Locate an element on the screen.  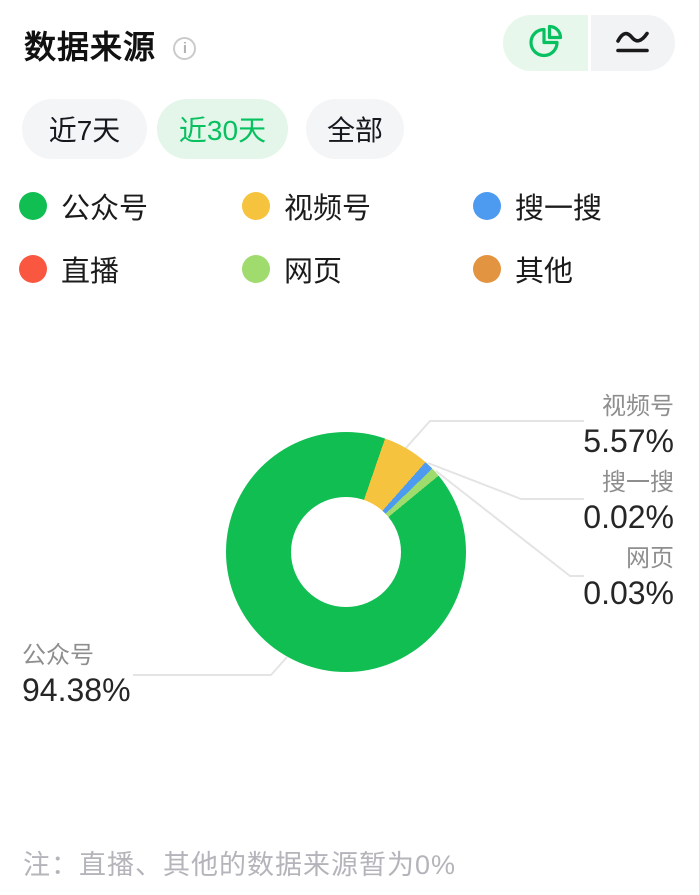
legend-item-qita: 其他 is located at coordinates (523, 269).